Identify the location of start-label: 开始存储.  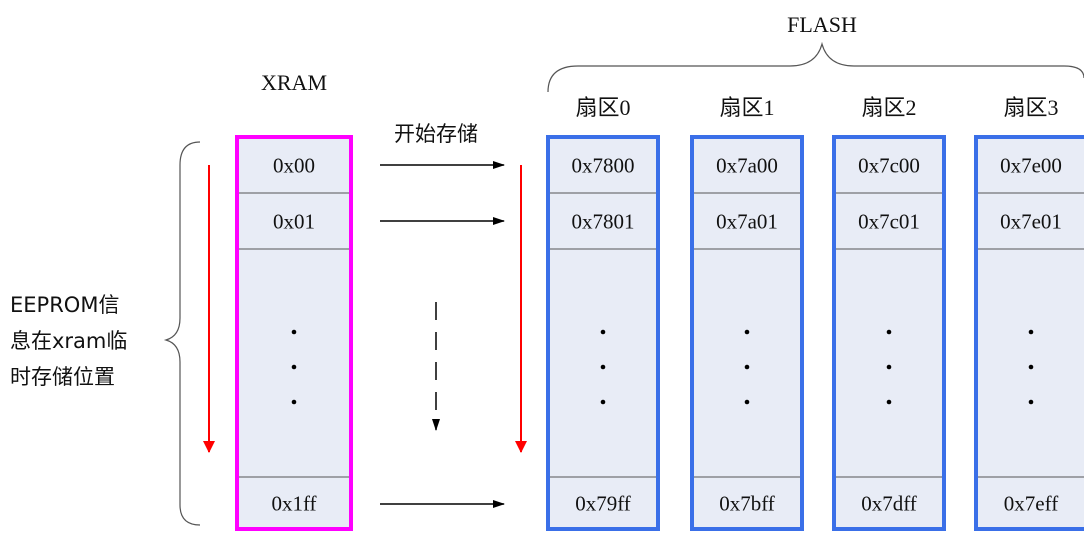
(436, 134).